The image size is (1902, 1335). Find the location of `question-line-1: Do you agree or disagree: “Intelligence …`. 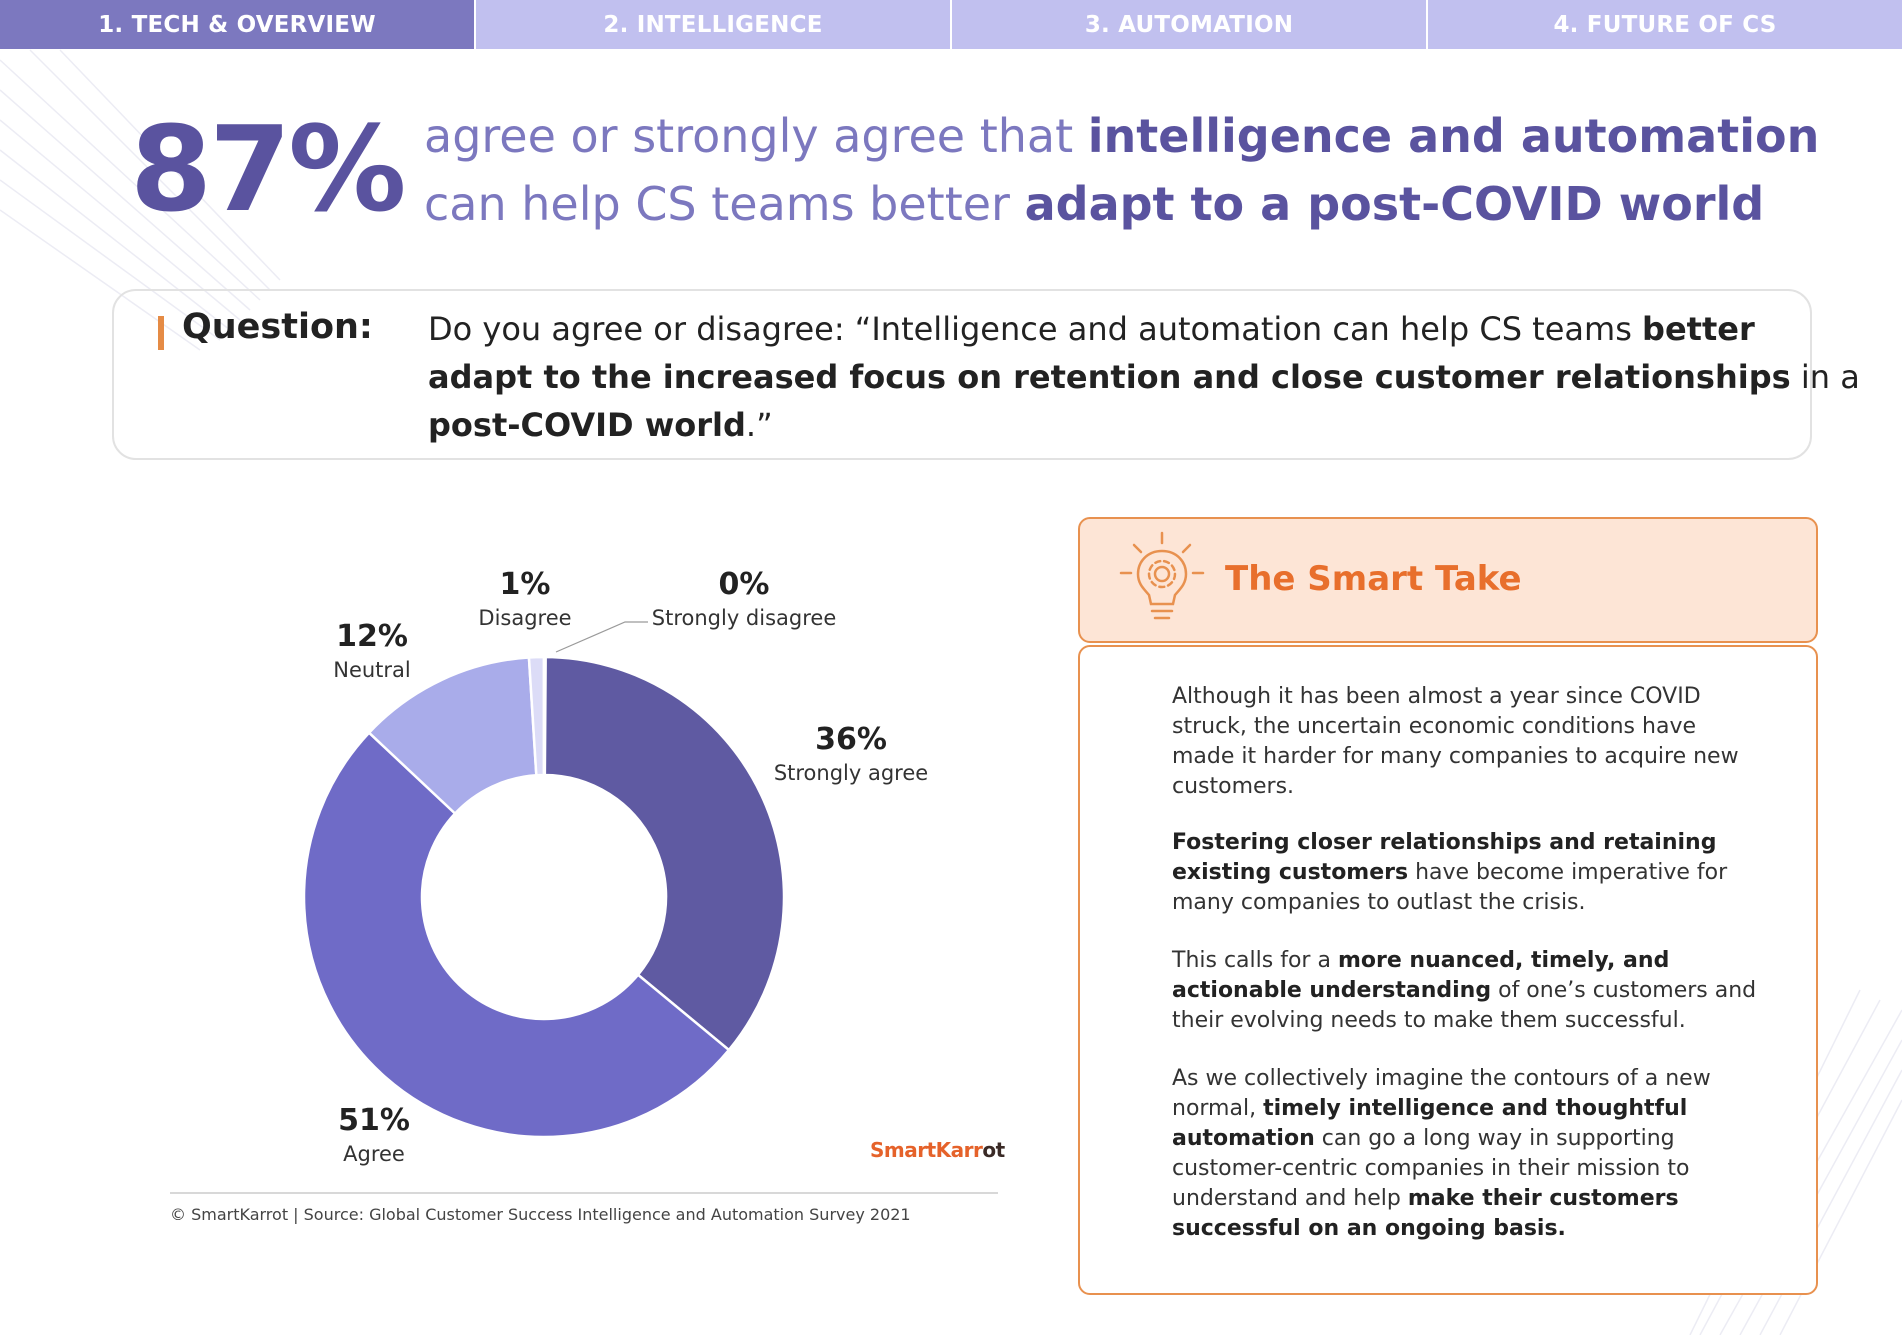

question-line-1: Do you agree or disagree: “Intelligence … is located at coordinates (1108, 329).